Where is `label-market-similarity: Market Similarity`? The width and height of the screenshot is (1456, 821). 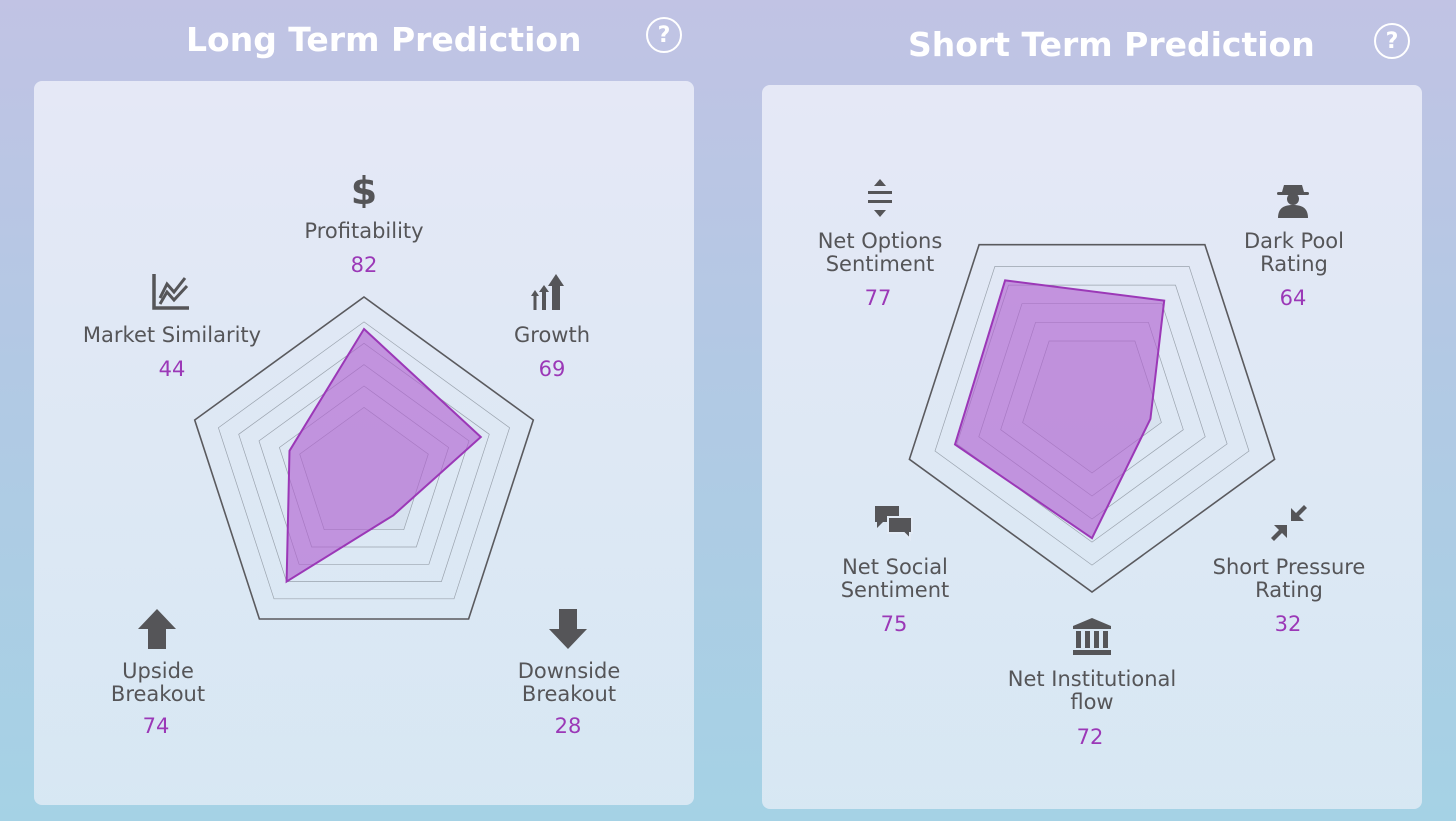 label-market-similarity: Market Similarity is located at coordinates (172, 335).